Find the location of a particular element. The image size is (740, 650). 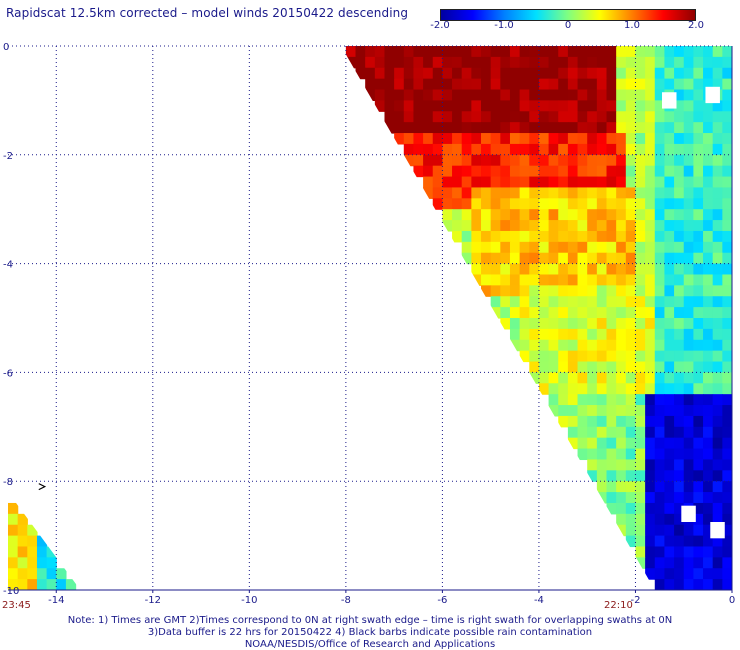

colorbar-tick-label: 2.0 is located at coordinates (696, 25).